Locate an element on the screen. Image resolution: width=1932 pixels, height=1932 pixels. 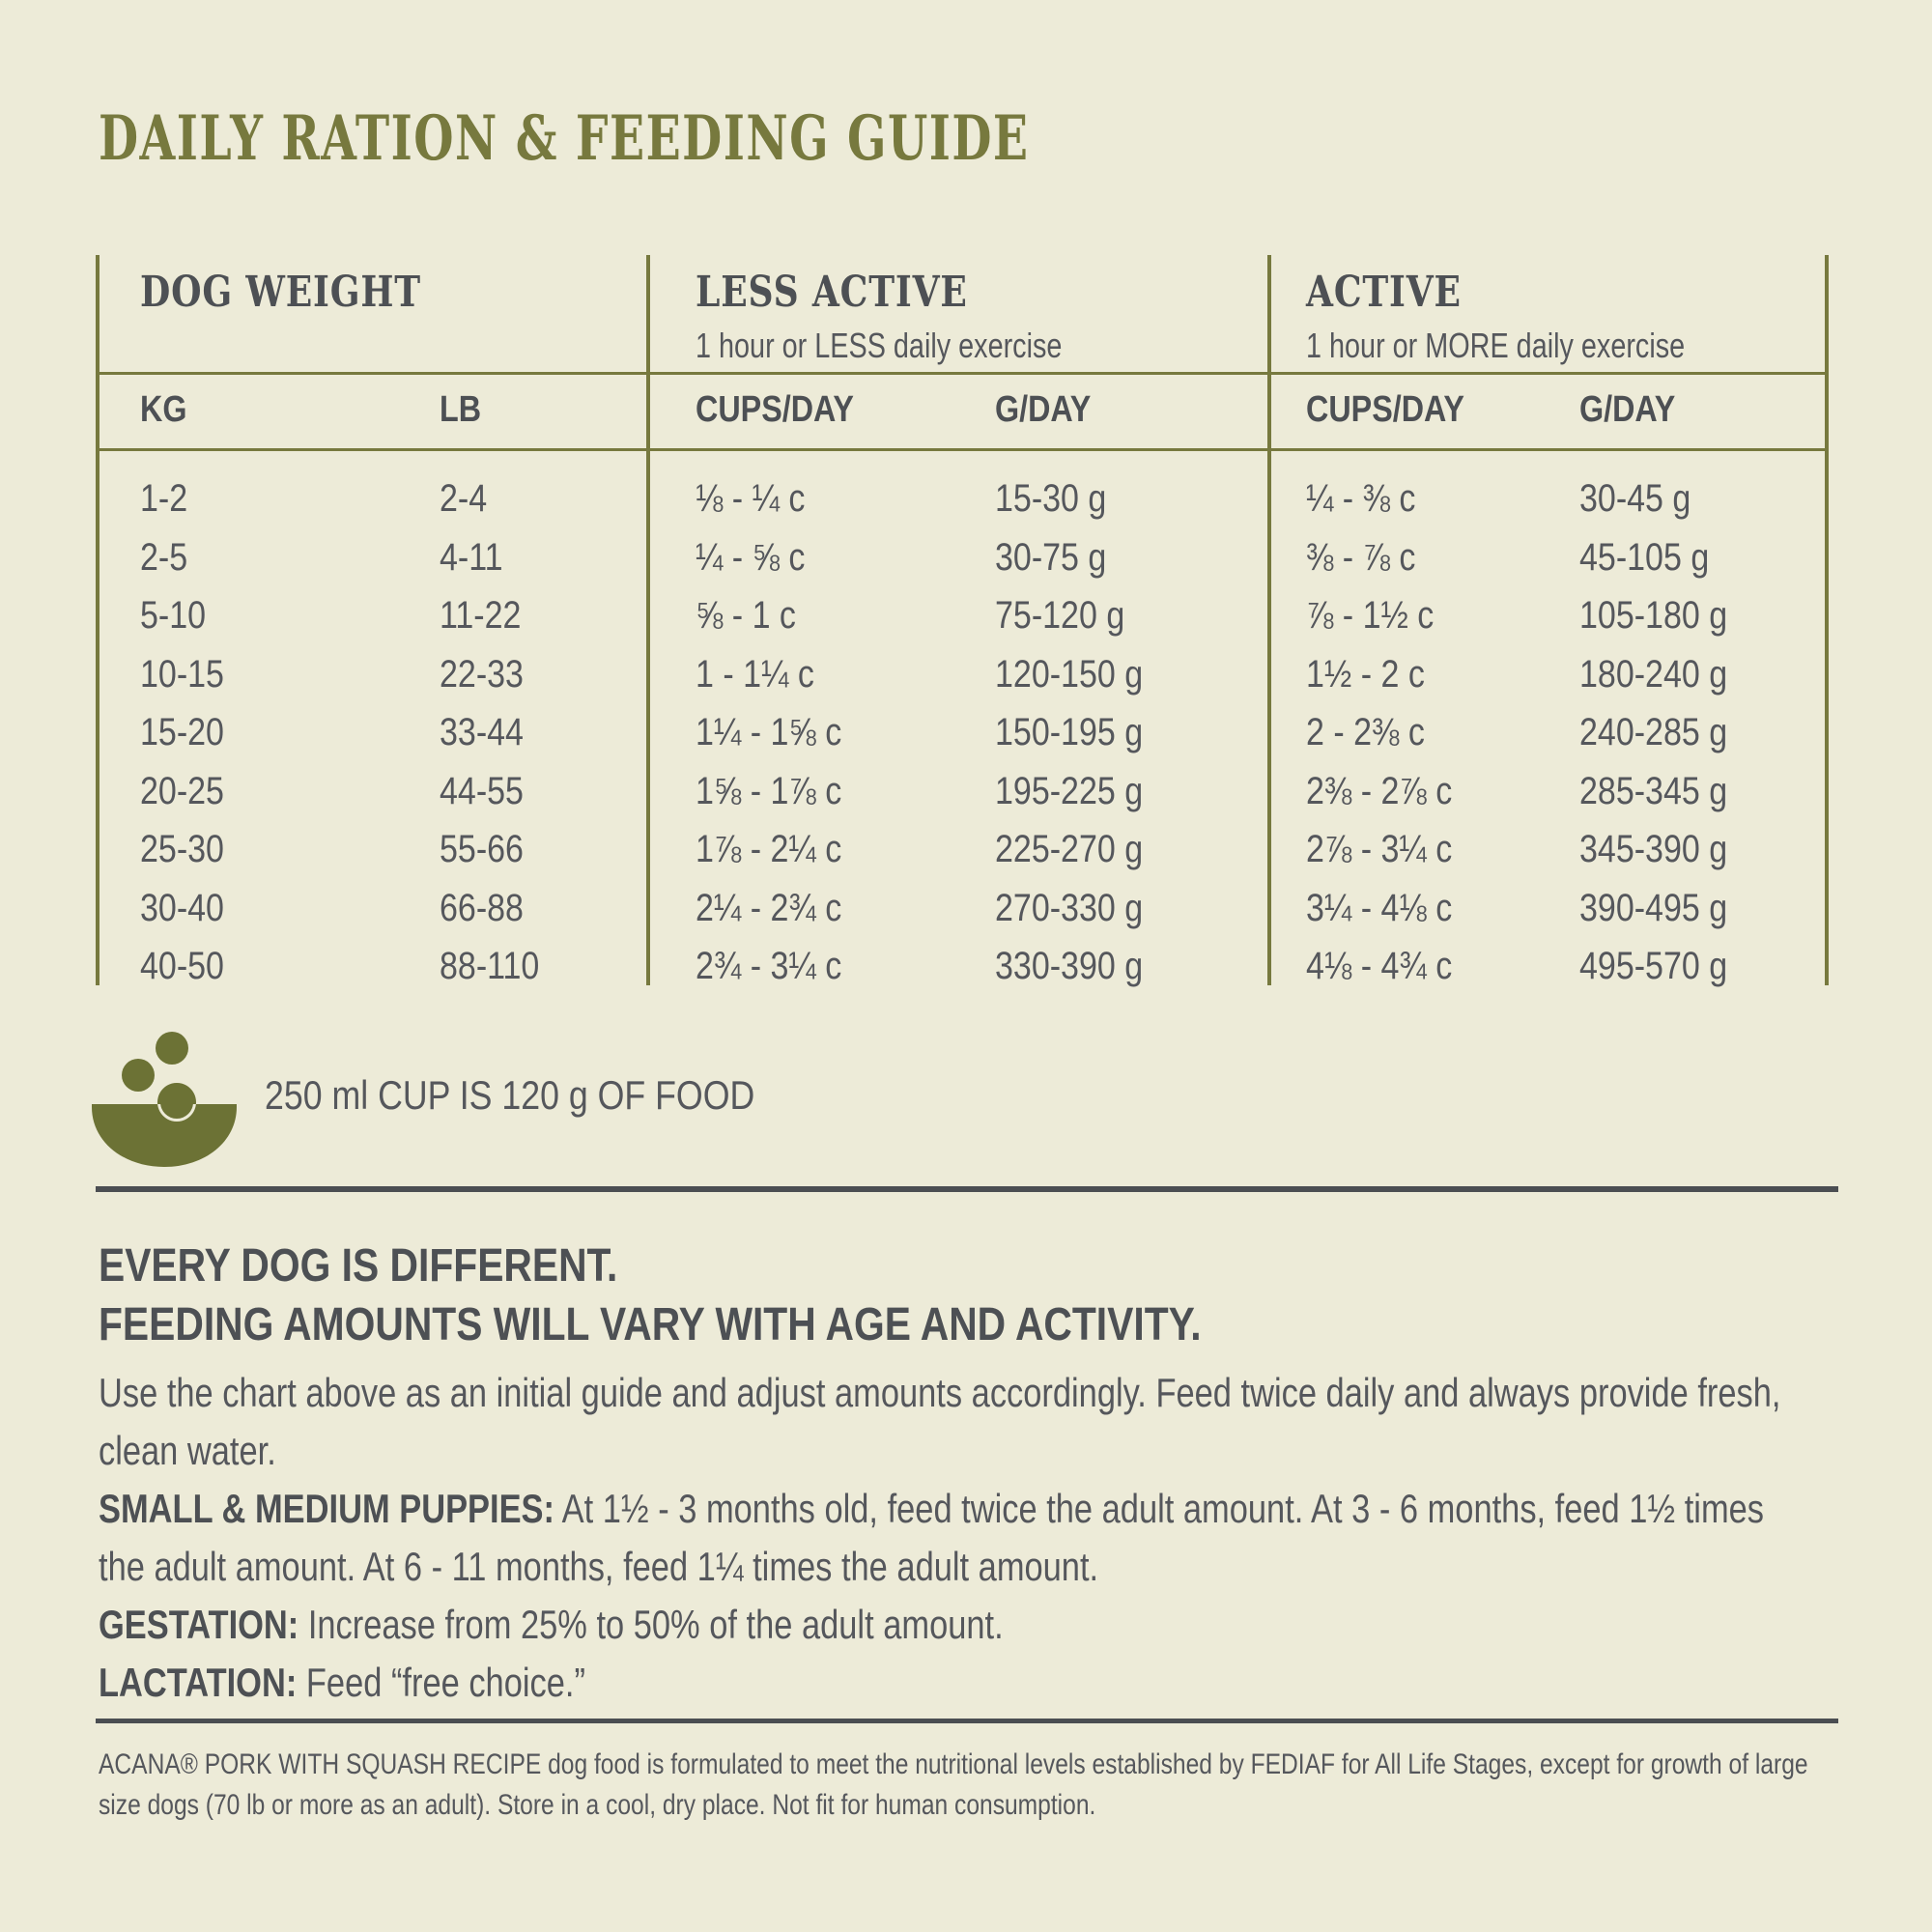
group-active: ACTIVE 1 hour or MORE daily exercise is located at coordinates (1548, 317).